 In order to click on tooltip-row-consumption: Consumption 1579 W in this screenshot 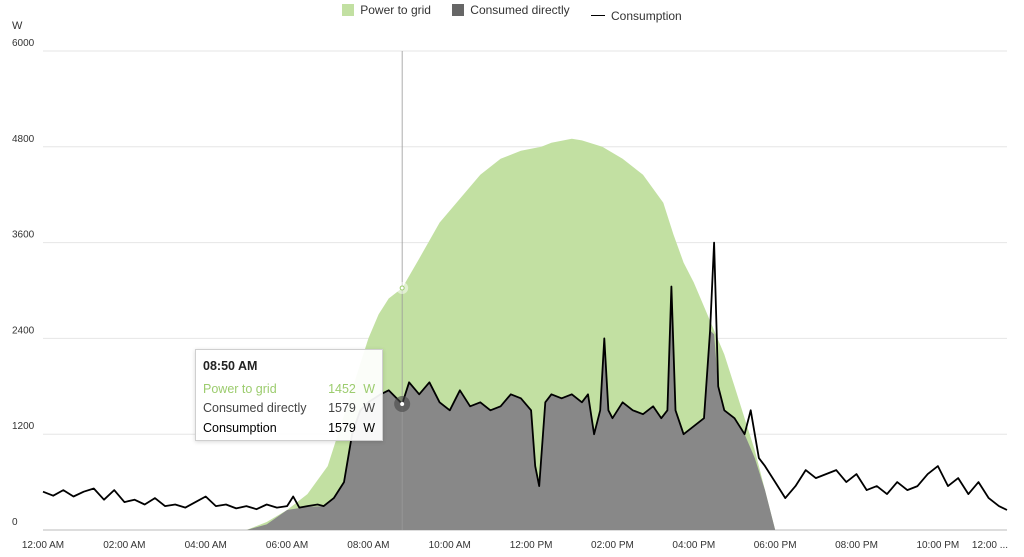, I will do `click(289, 428)`.